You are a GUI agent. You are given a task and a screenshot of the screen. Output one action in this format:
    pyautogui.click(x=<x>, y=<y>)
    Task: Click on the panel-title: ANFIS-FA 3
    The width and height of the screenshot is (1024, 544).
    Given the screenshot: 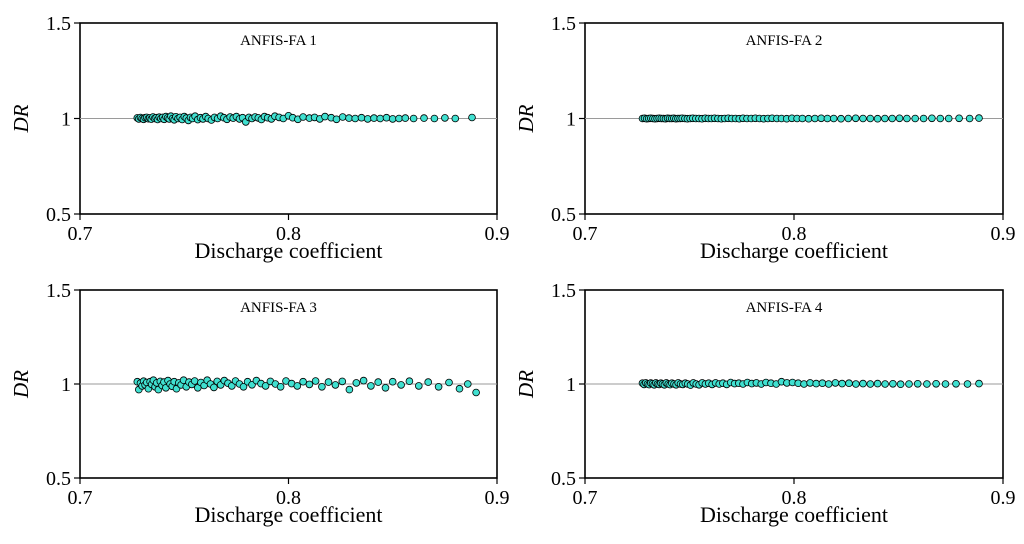 What is the action you would take?
    pyautogui.click(x=278, y=308)
    